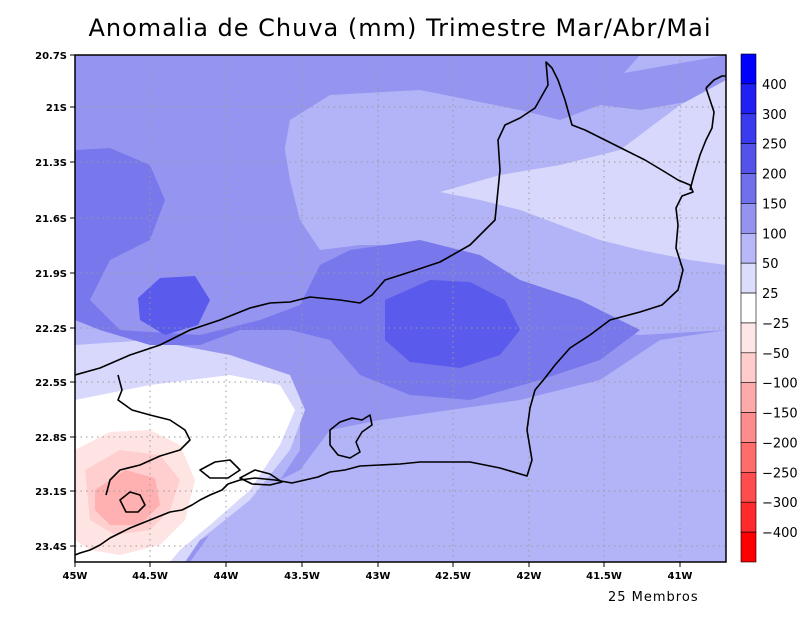 The width and height of the screenshot is (800, 622). What do you see at coordinates (51, 329) in the screenshot?
I see `lat-label: 22.2S` at bounding box center [51, 329].